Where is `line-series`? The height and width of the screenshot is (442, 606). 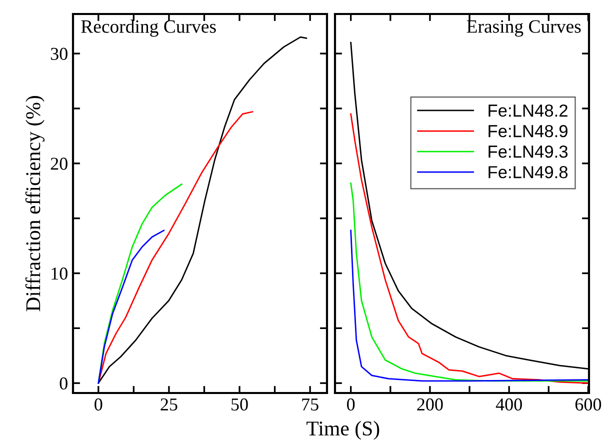
line-series is located at coordinates (131, 307).